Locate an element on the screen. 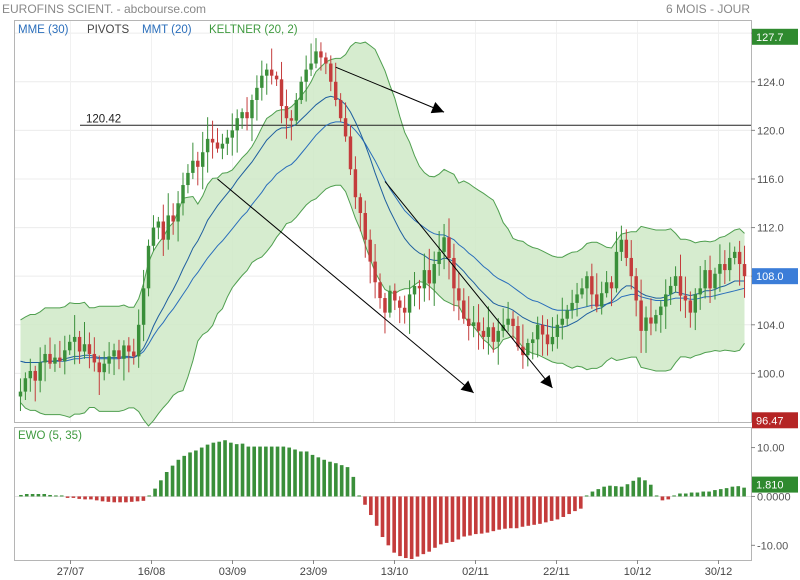 This screenshot has height=580, width=800. date-tick-label-0: 27/07 is located at coordinates (71, 572).